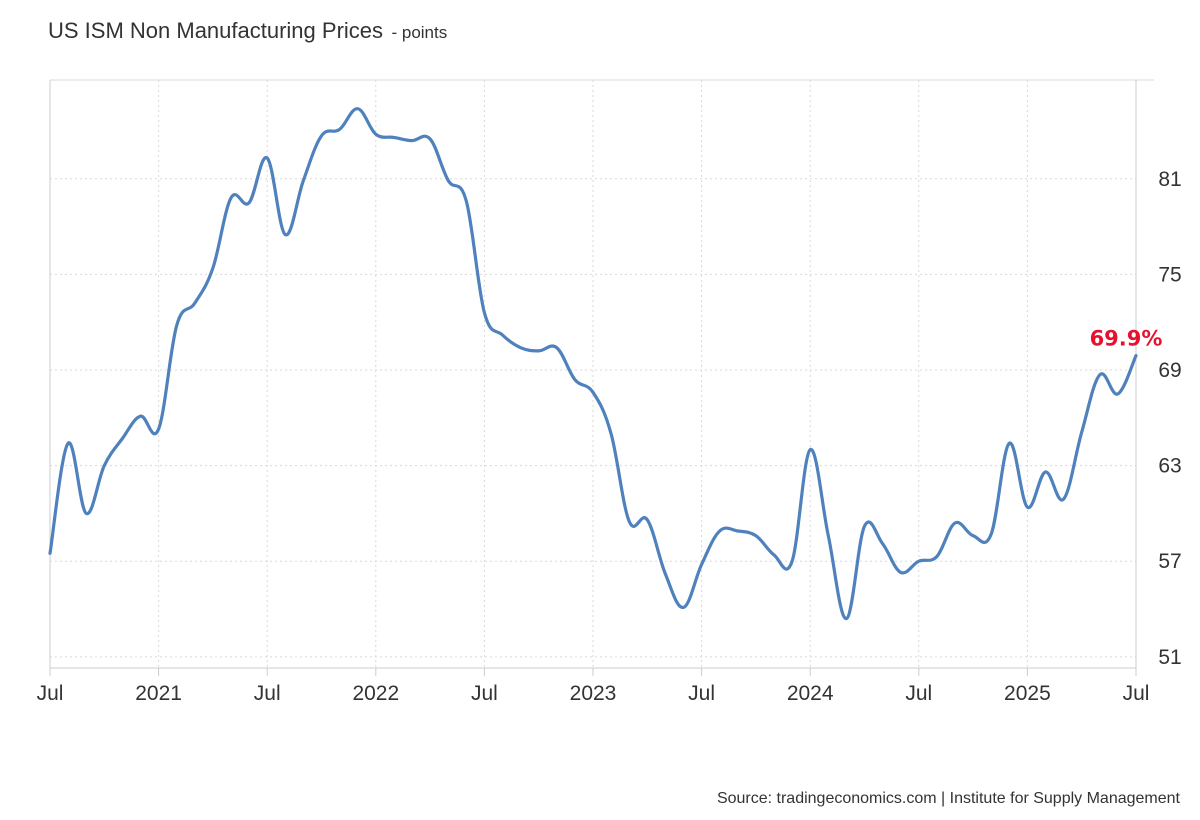 The width and height of the screenshot is (1200, 820). What do you see at coordinates (158, 693) in the screenshot?
I see `x-tick-label: 2021` at bounding box center [158, 693].